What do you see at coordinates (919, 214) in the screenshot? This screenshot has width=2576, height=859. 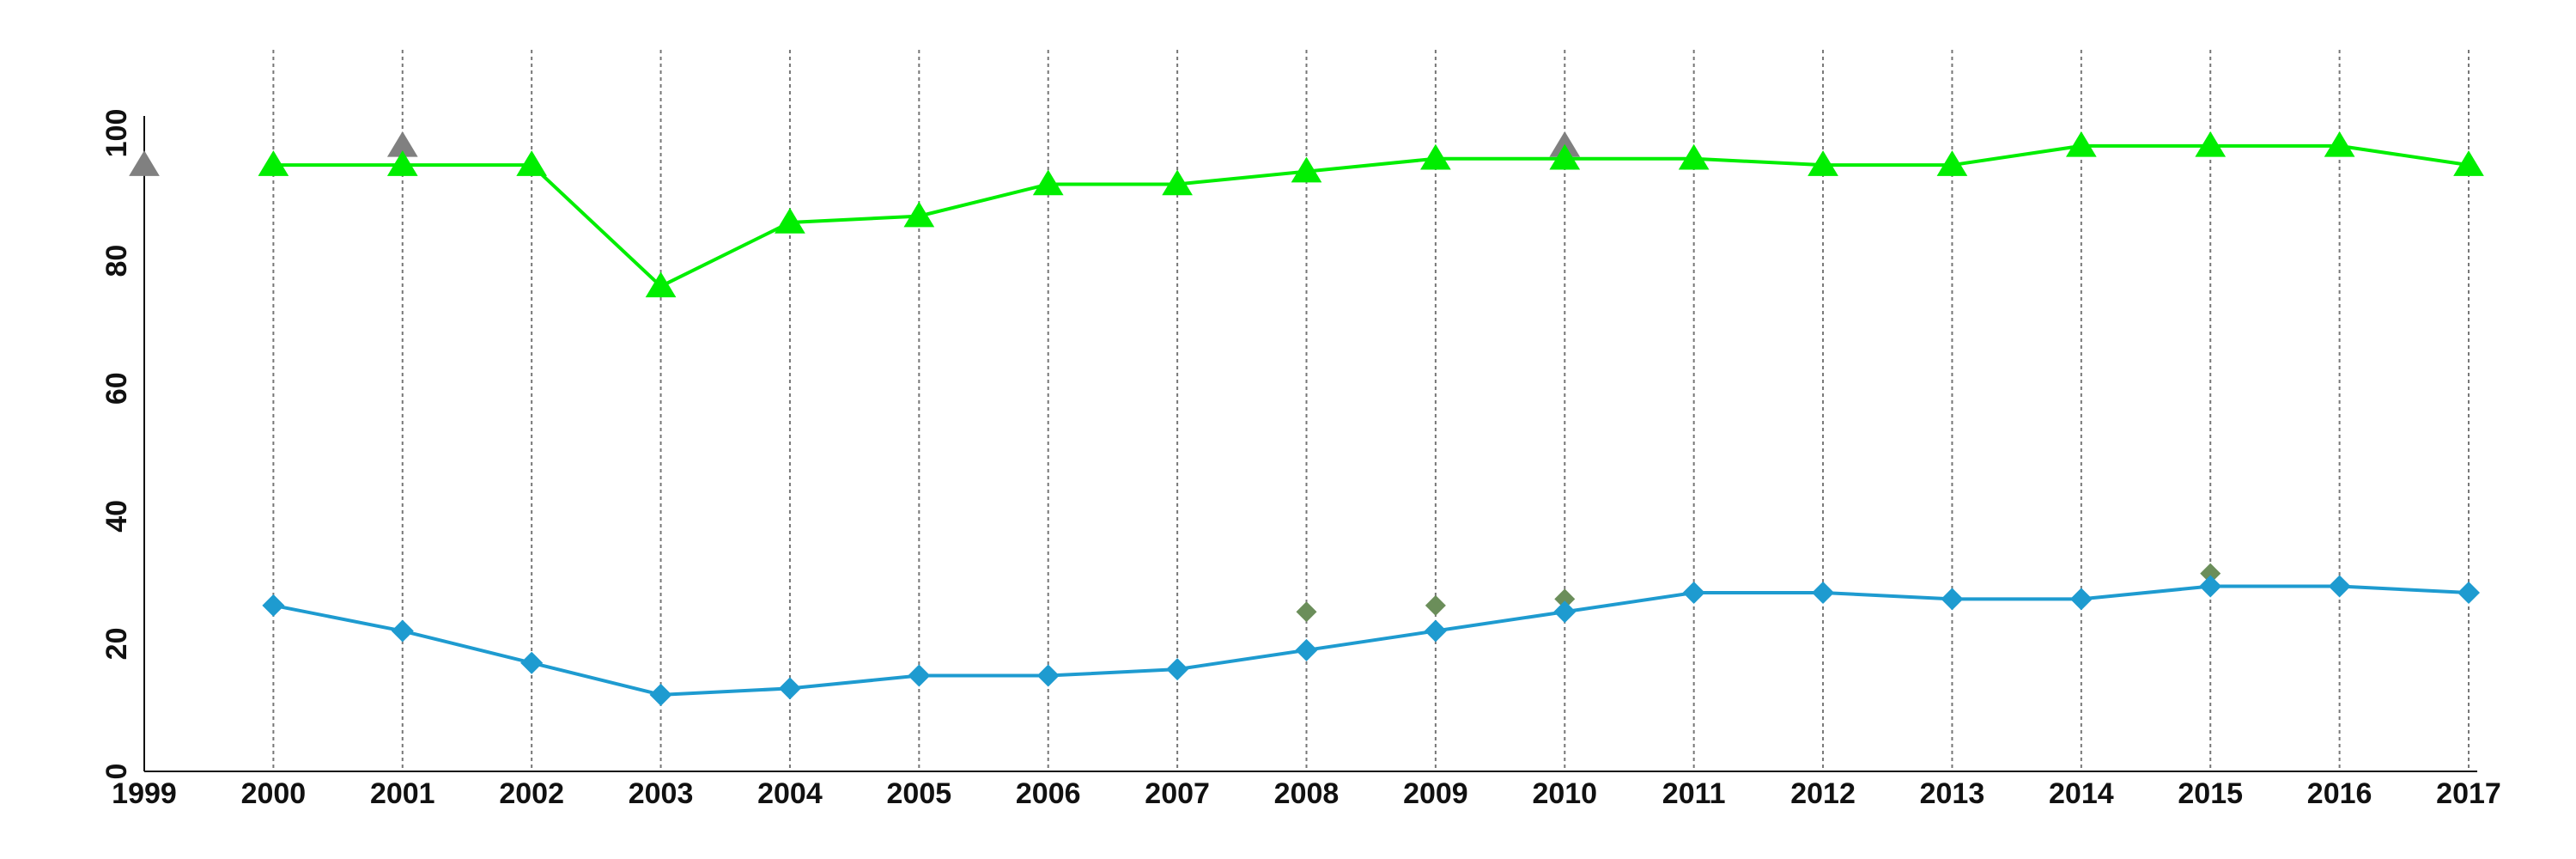 I see `series-0-point-2005` at bounding box center [919, 214].